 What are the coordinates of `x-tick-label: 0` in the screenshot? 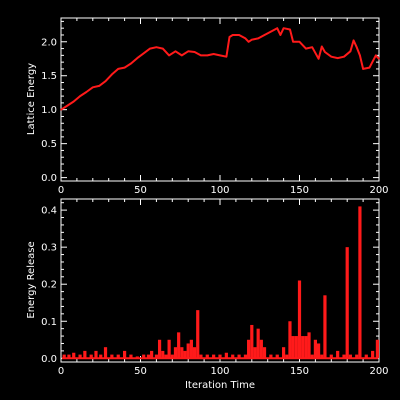 It's located at (61, 371).